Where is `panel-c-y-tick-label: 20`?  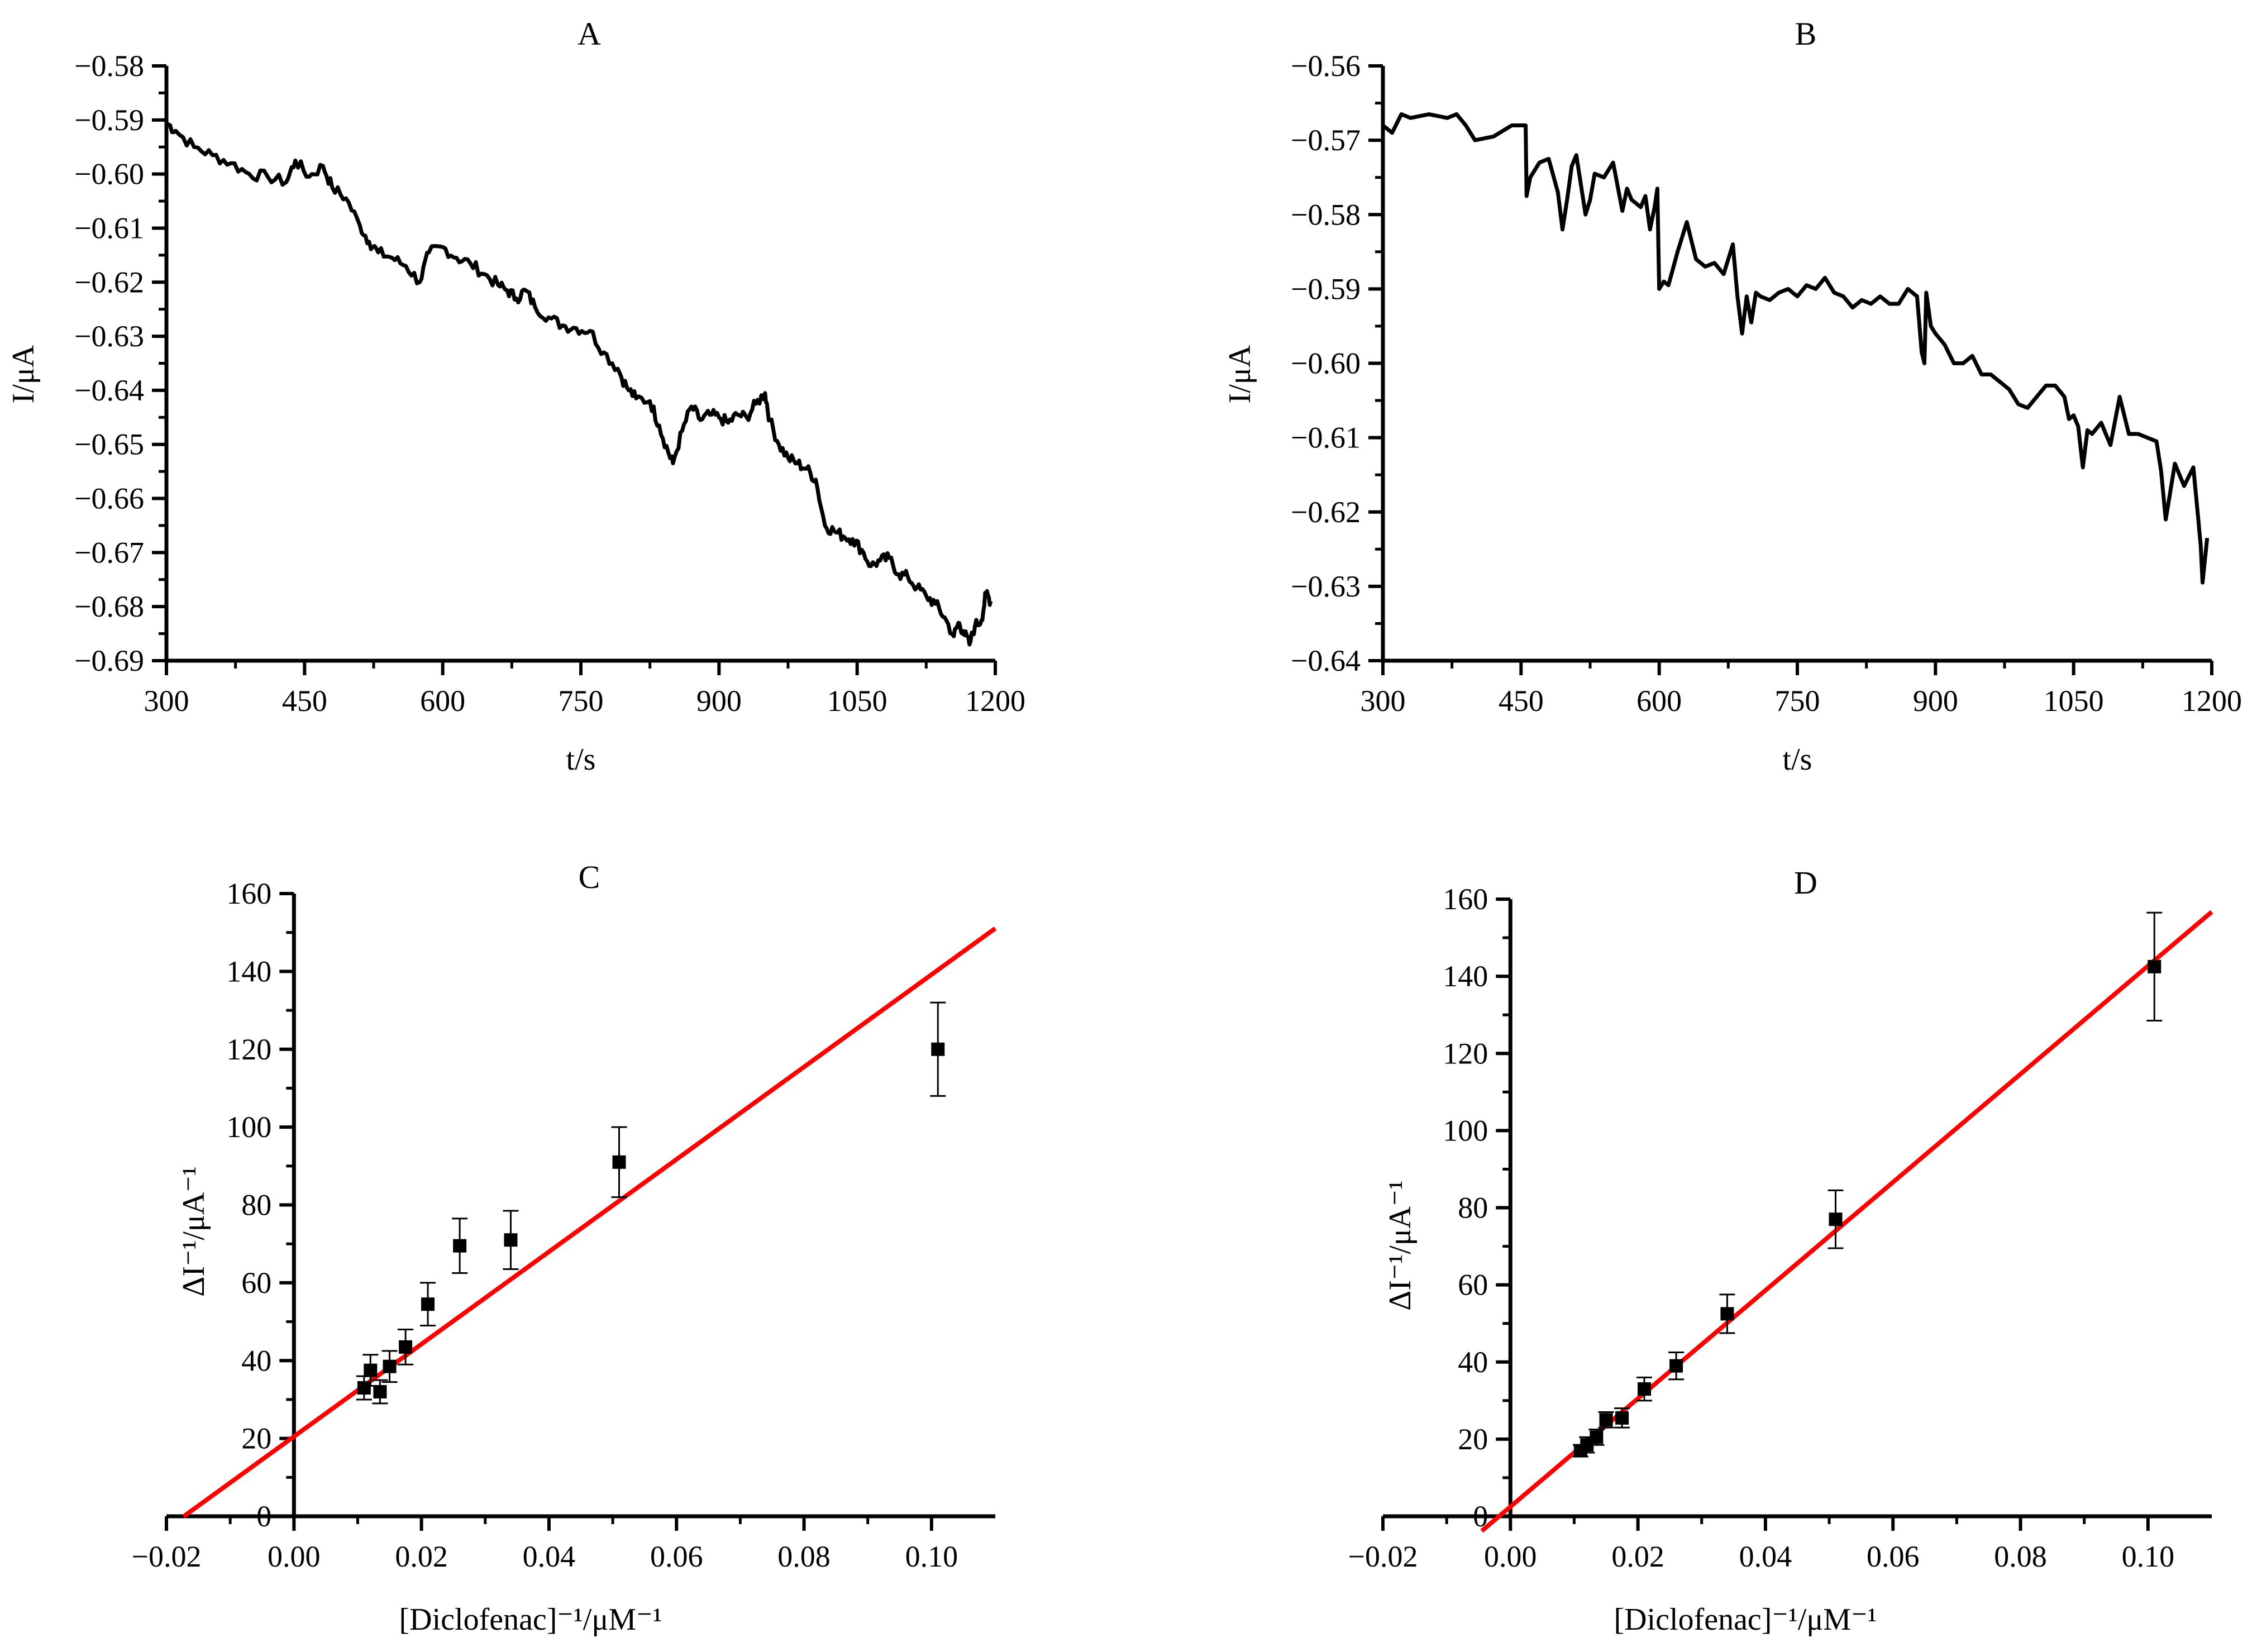 panel-c-y-tick-label: 20 is located at coordinates (256, 1438).